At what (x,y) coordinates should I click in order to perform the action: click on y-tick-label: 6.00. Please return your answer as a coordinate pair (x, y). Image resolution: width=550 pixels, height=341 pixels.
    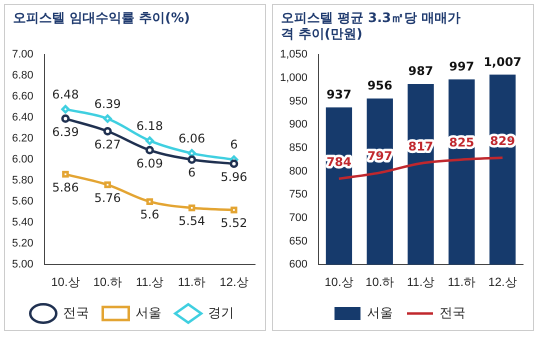
    Looking at the image, I should click on (23, 160).